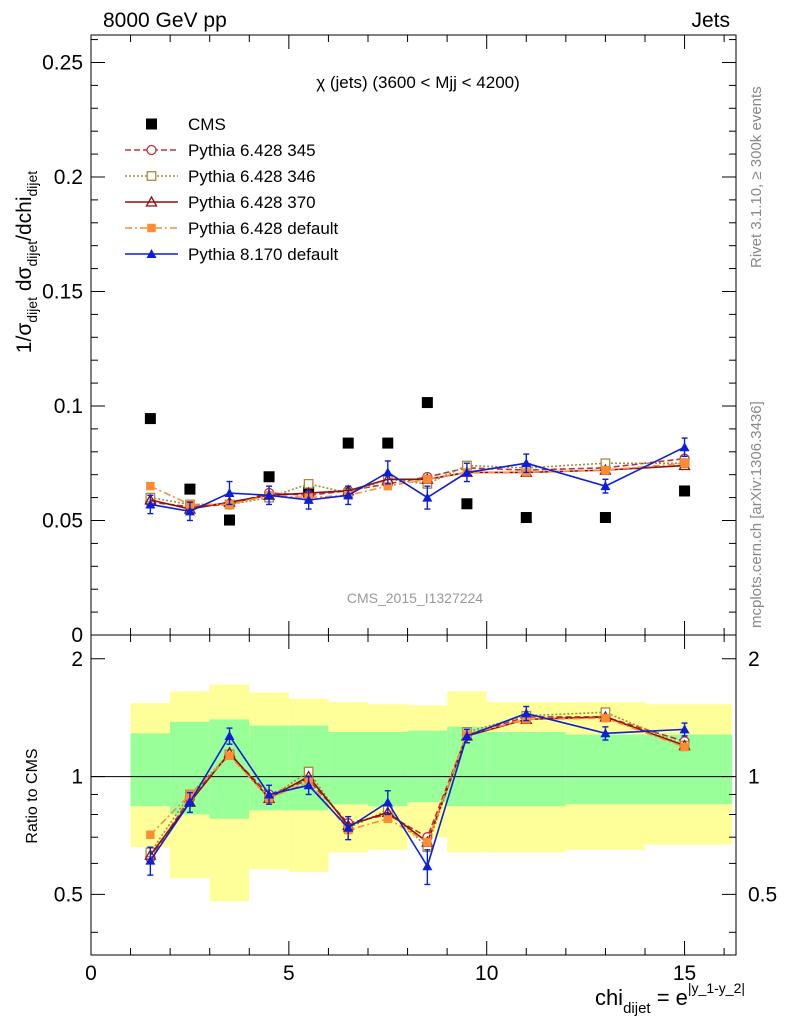 This screenshot has height=1024, width=786. What do you see at coordinates (670, 998) in the screenshot?
I see `x-axis-label: chidijet = e|y_1-y_2|` at bounding box center [670, 998].